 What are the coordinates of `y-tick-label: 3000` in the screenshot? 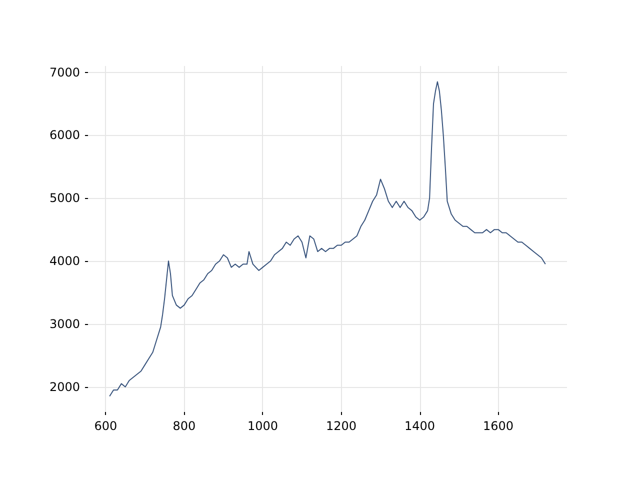 It's located at (64, 323).